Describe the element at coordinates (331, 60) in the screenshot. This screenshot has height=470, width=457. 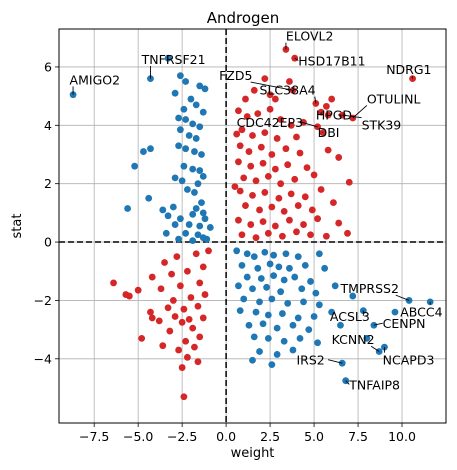
I see `gene-label: HSD17B11` at that location.